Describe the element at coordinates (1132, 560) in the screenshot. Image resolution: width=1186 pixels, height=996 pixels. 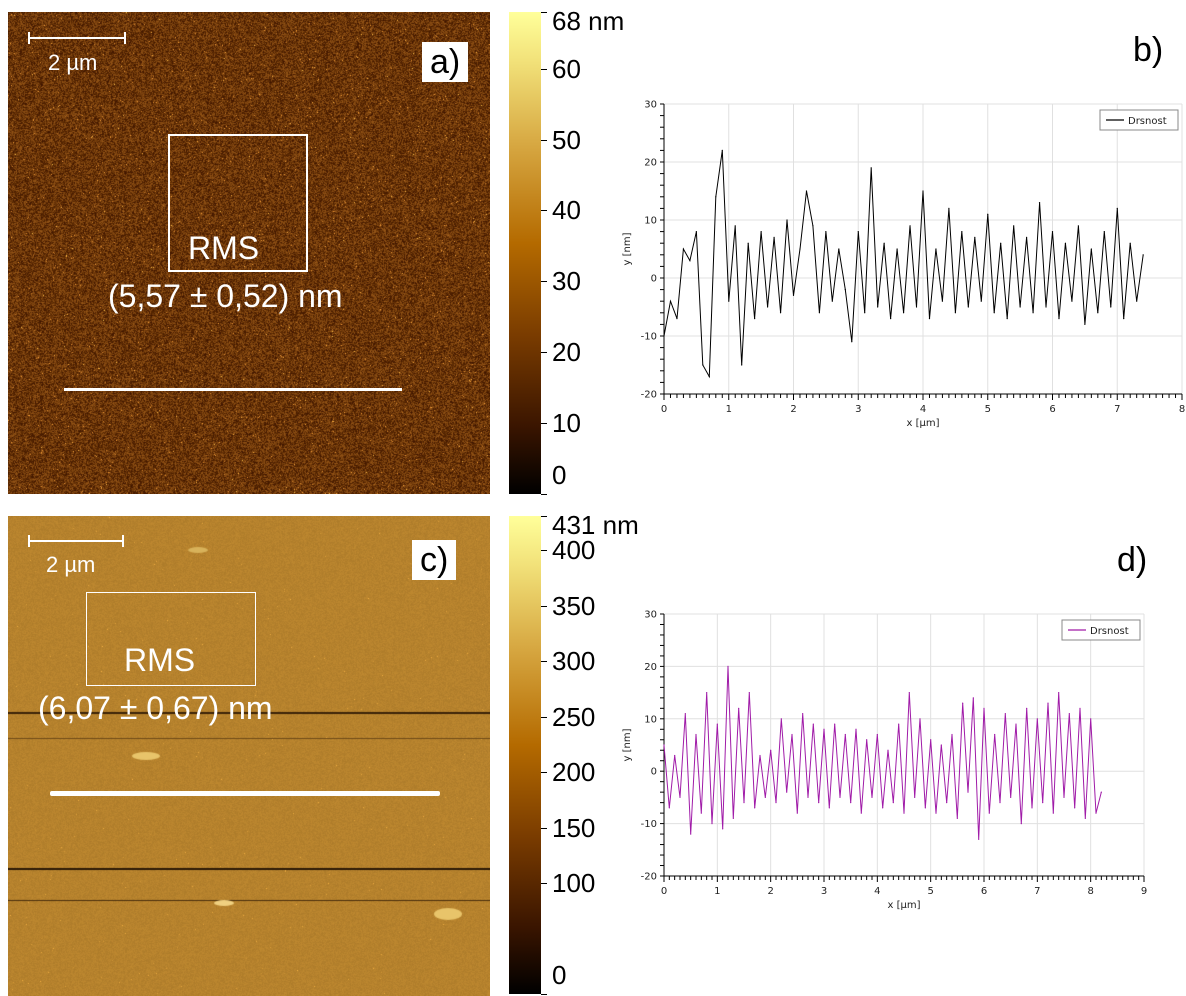
I see `panel-tag-d: d)` at that location.